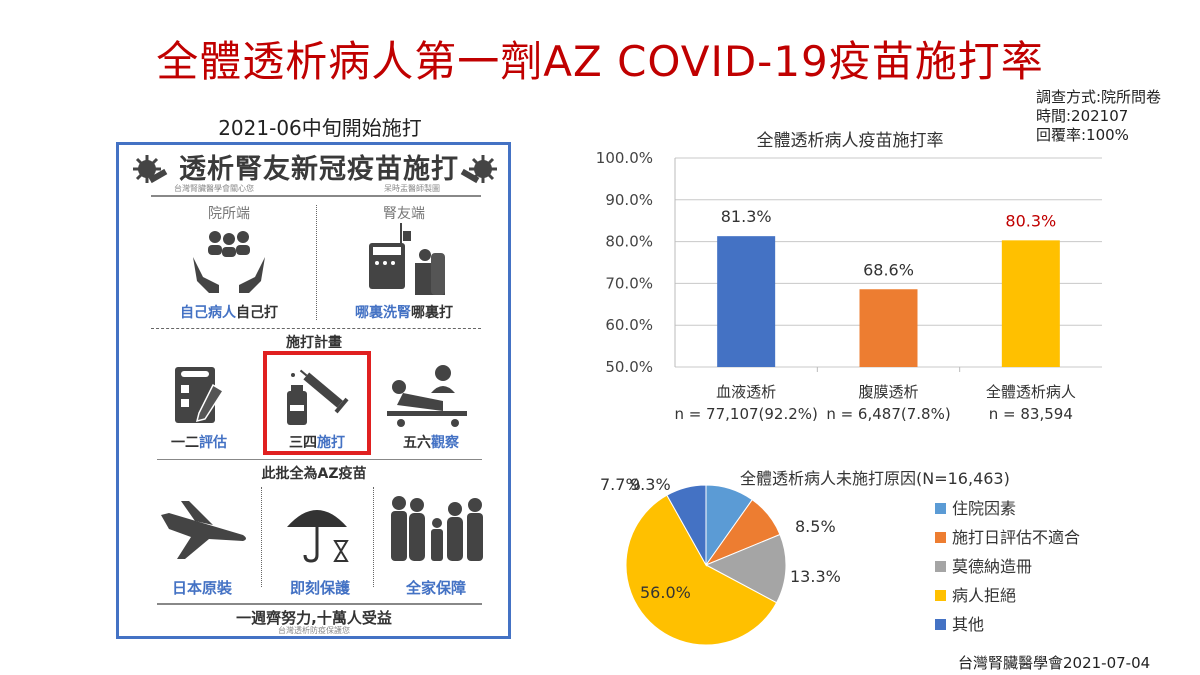 This screenshot has height=675, width=1200. Describe the element at coordinates (815, 576) in the screenshot. I see `pie-value-label: 13.3%` at that location.